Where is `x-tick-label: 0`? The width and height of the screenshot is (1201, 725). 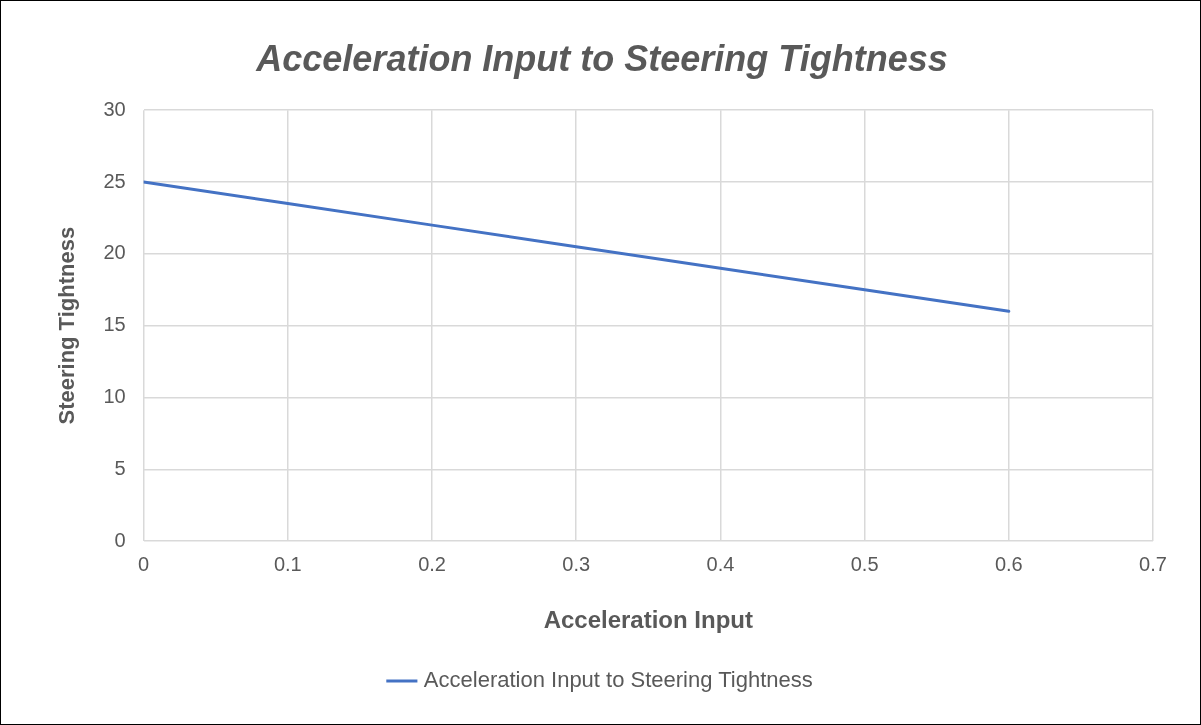 x-tick-label: 0 is located at coordinates (144, 563).